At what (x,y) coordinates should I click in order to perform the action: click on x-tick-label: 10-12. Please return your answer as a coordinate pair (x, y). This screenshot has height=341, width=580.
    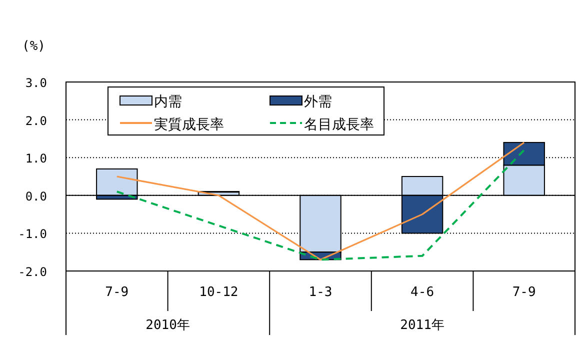
    Looking at the image, I should click on (218, 292).